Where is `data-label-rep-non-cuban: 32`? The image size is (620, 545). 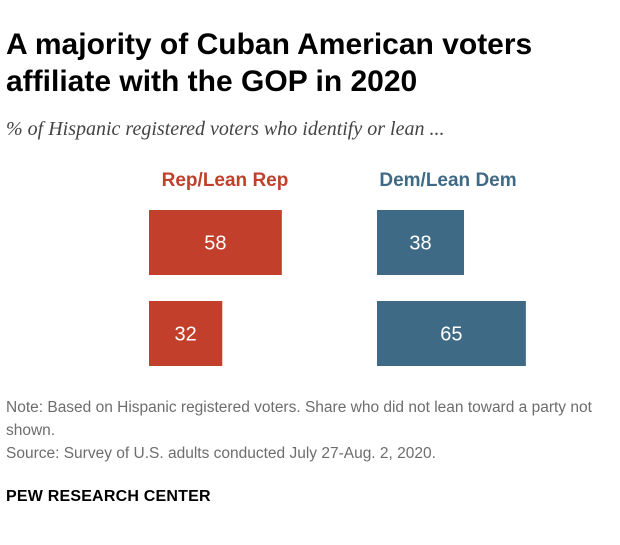 data-label-rep-non-cuban: 32 is located at coordinates (186, 335).